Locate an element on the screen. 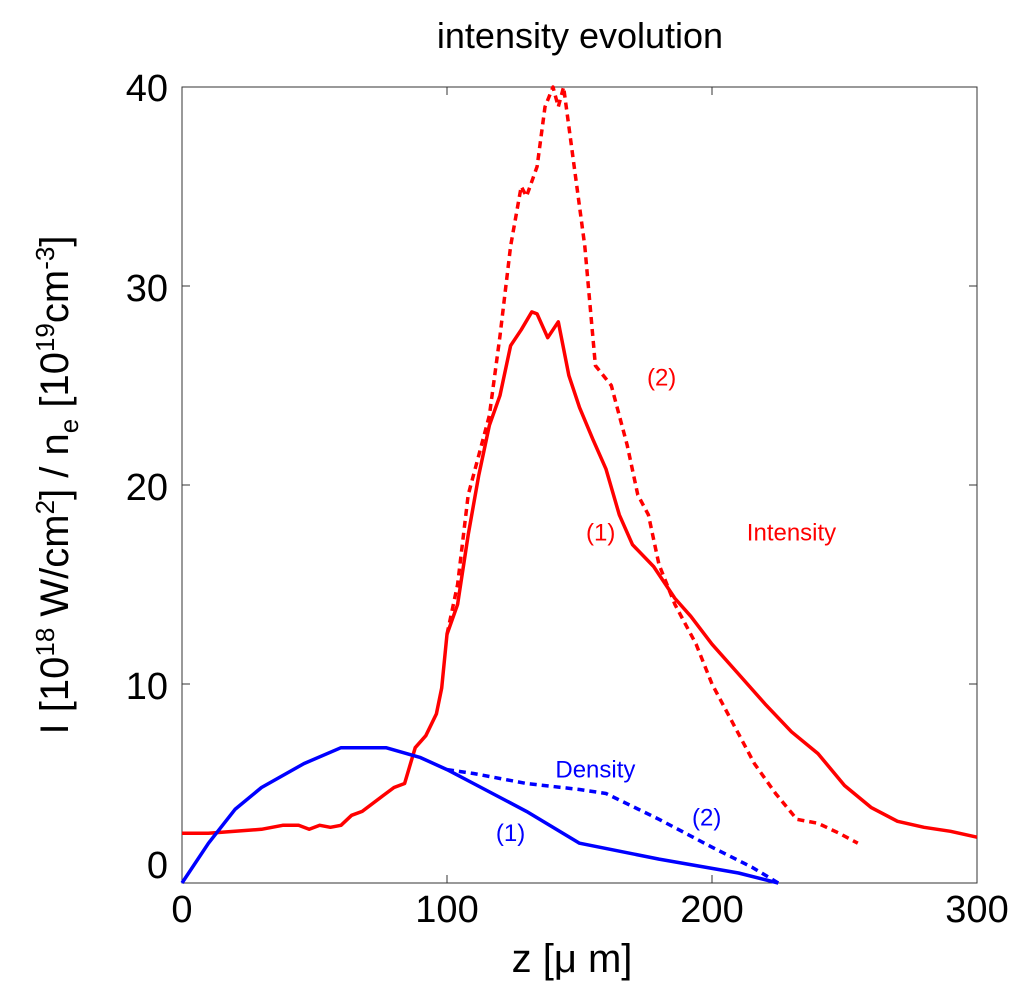 This screenshot has width=1024, height=986. y-axis-label: I [1018 W/cm2] / ne [1019cm-3] is located at coordinates (57, 485).